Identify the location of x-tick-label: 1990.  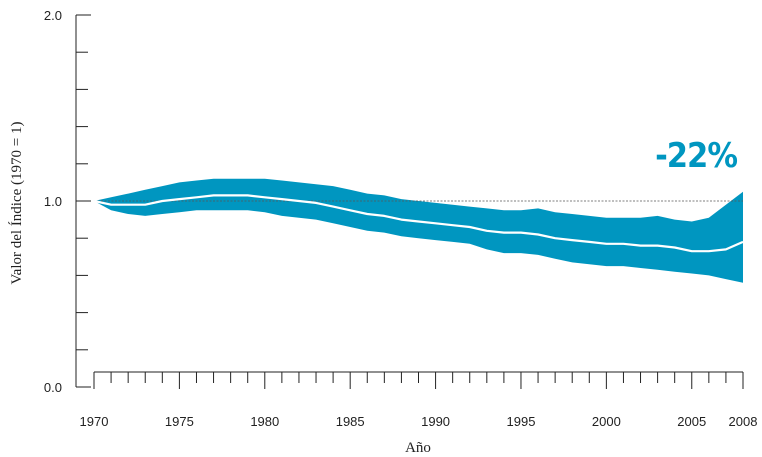
(435, 421).